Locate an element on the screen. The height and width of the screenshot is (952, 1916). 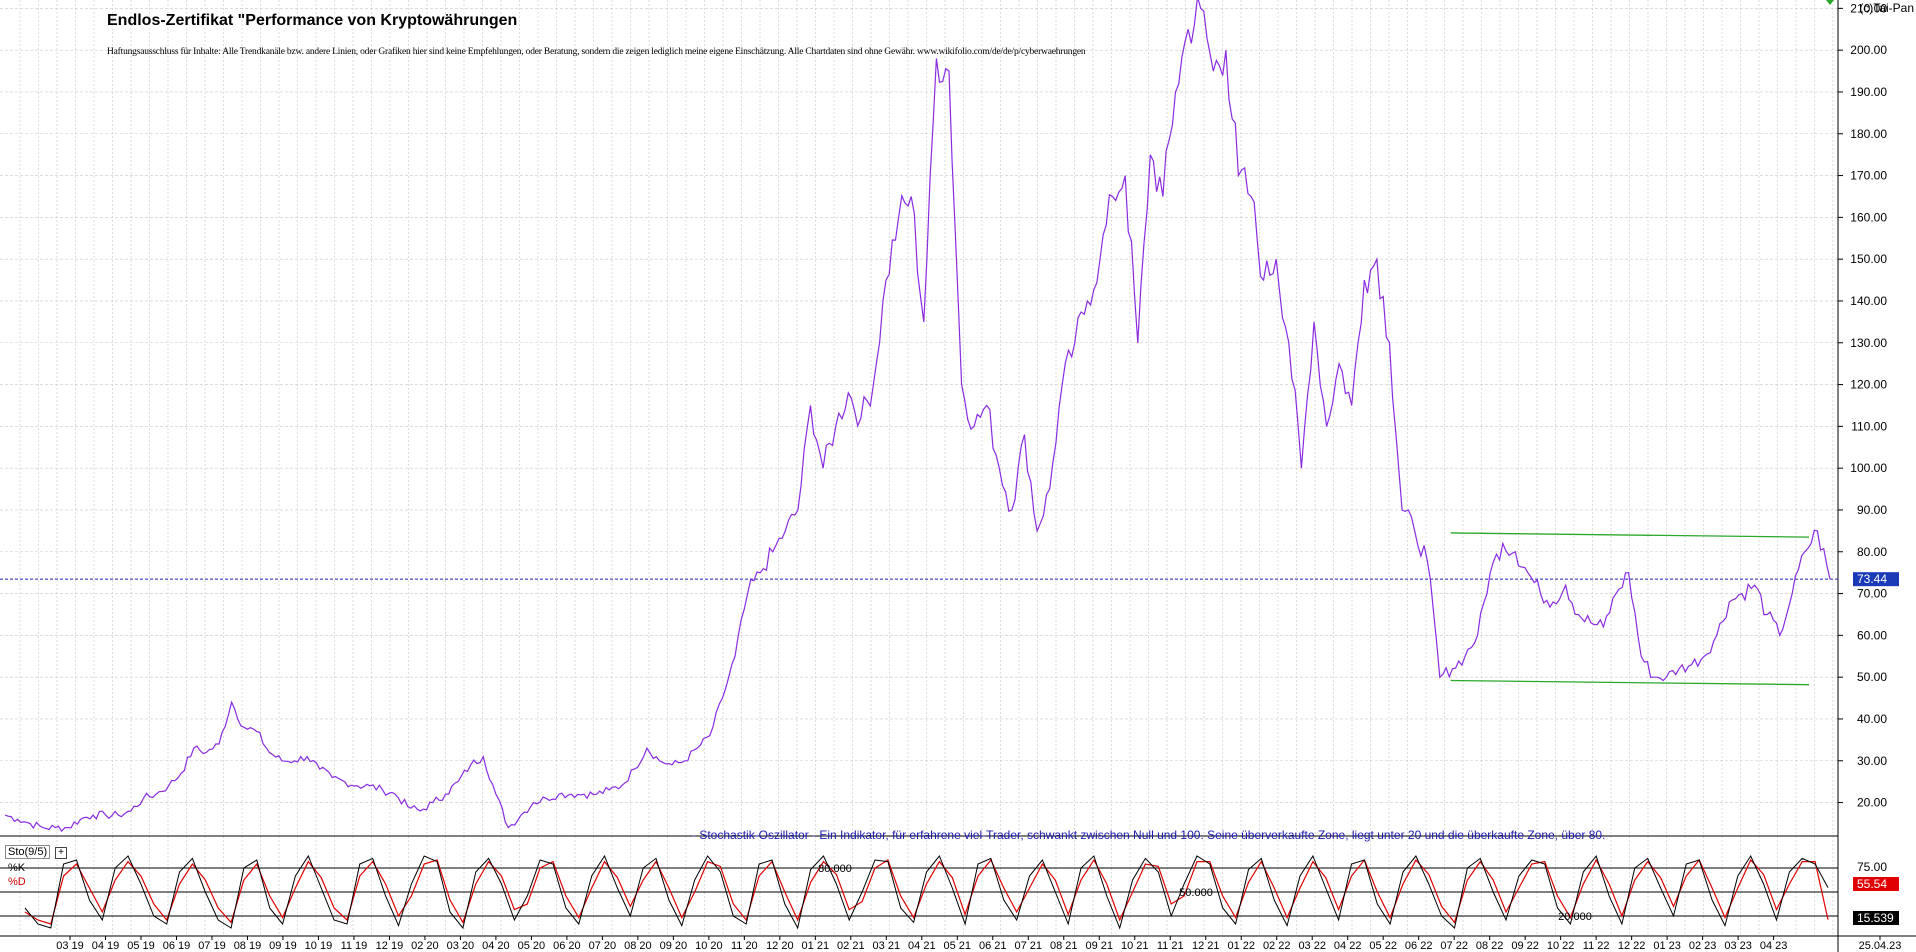
x-tick-label: 06 19 is located at coordinates (177, 946).